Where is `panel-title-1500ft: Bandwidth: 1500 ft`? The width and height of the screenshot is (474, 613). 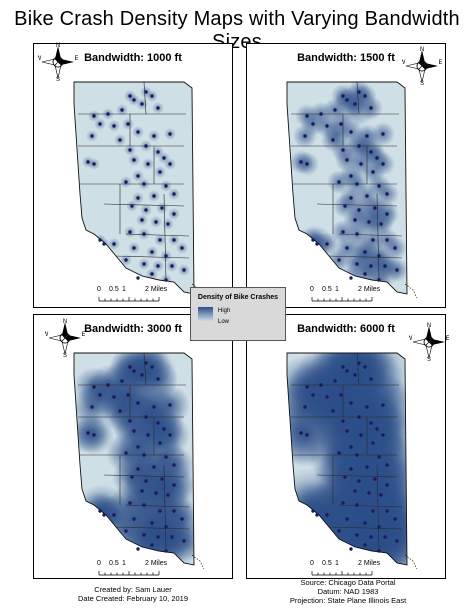 panel-title-1500ft: Bandwidth: 1500 ft is located at coordinates (346, 58).